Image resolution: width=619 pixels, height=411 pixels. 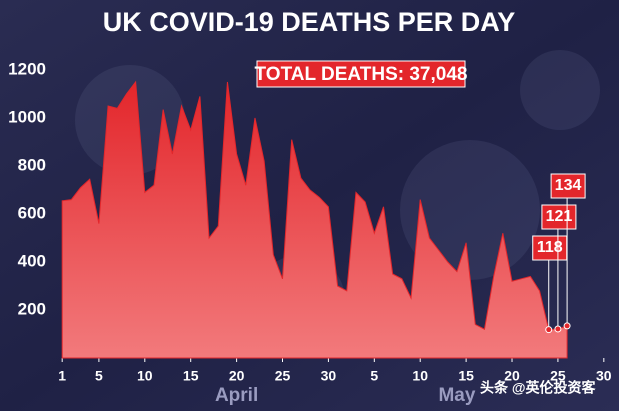 I want to click on y-tick-label: 600, so click(x=32, y=212).